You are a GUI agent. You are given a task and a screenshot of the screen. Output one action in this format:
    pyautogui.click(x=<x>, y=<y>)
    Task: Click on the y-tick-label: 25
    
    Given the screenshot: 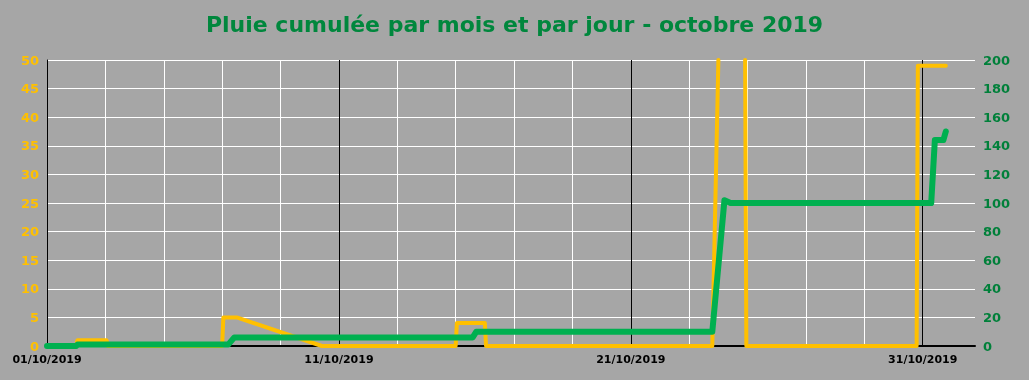 What is the action you would take?
    pyautogui.click(x=29, y=203)
    